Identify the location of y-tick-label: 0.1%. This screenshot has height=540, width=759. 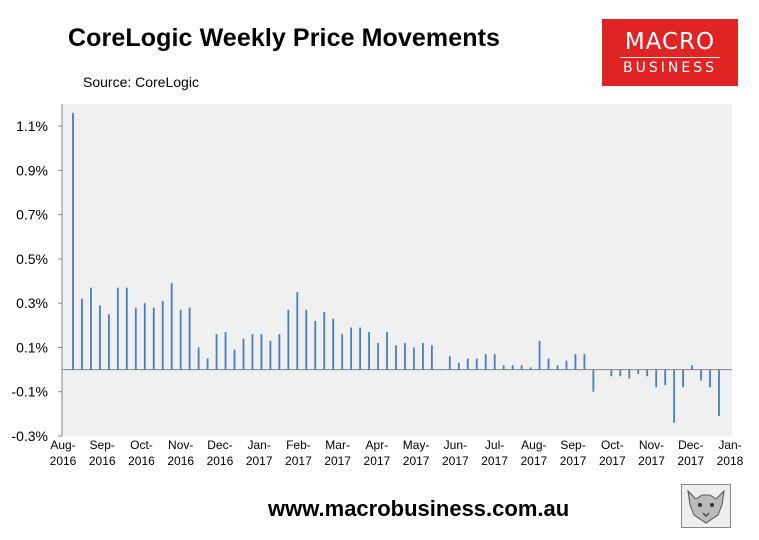
(32, 347).